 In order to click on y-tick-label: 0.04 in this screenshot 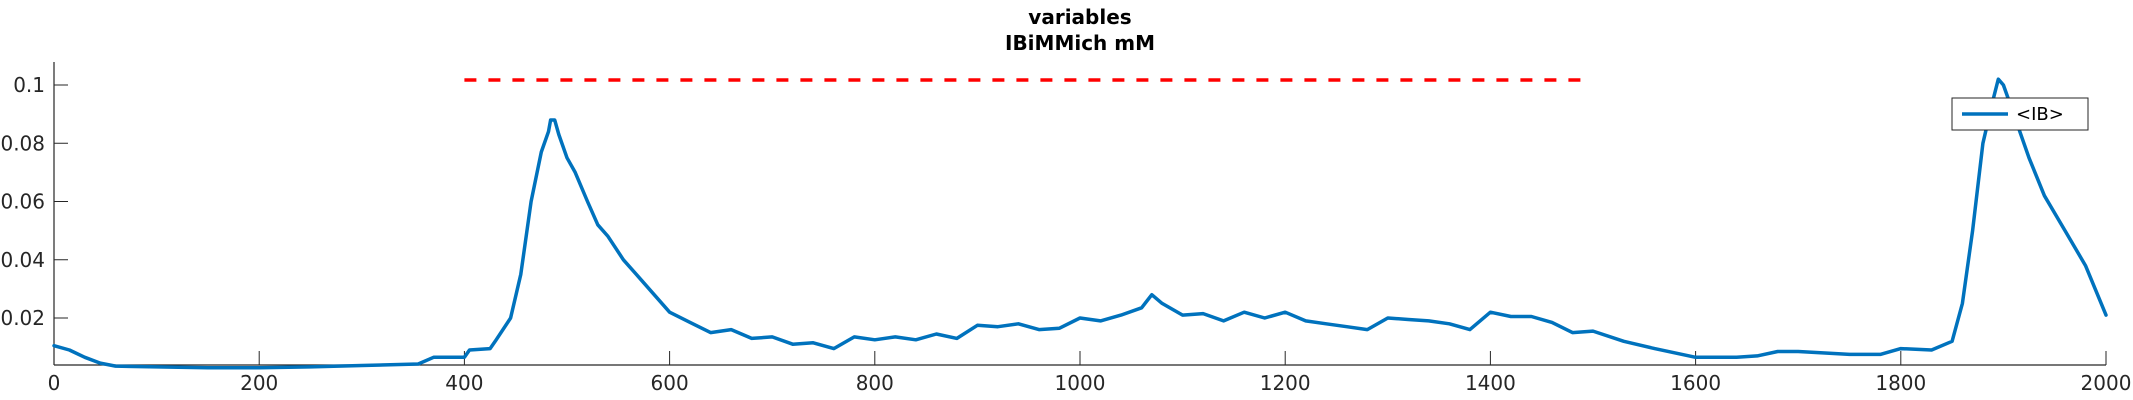, I will do `click(22, 260)`.